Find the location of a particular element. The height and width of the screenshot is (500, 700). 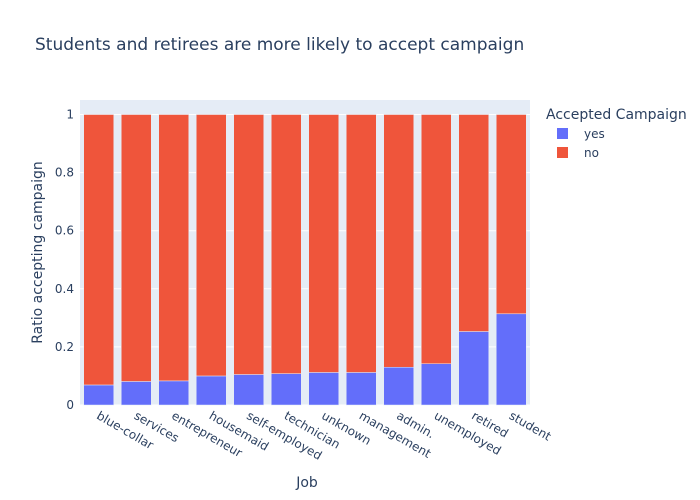

legend-title: Accepted Campaign is located at coordinates (616, 115).